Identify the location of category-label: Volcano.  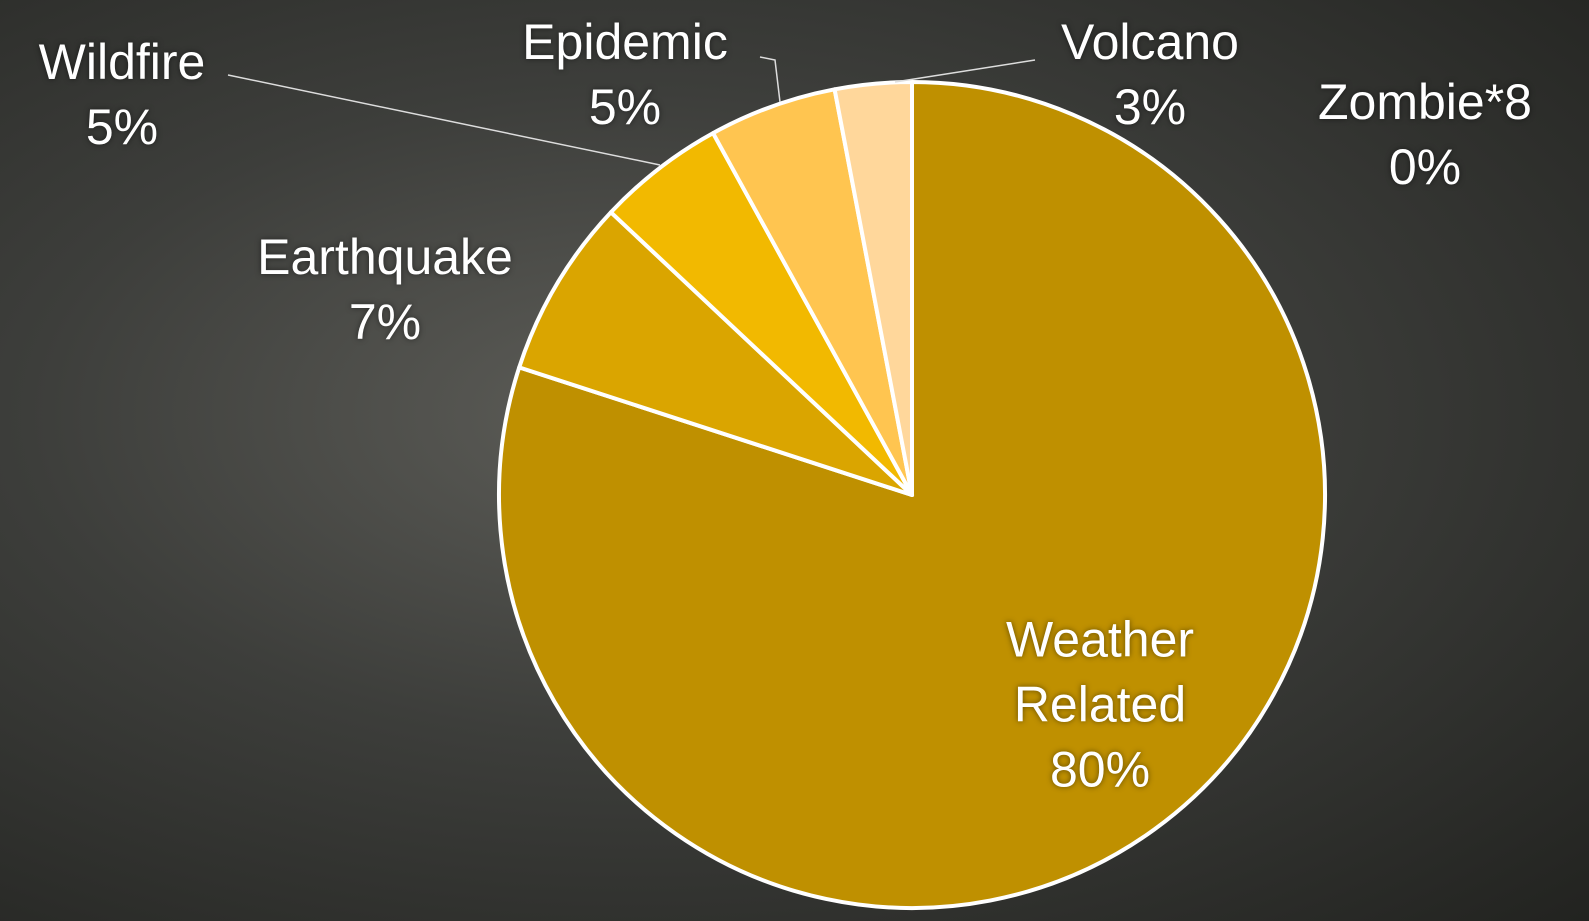
(1150, 42).